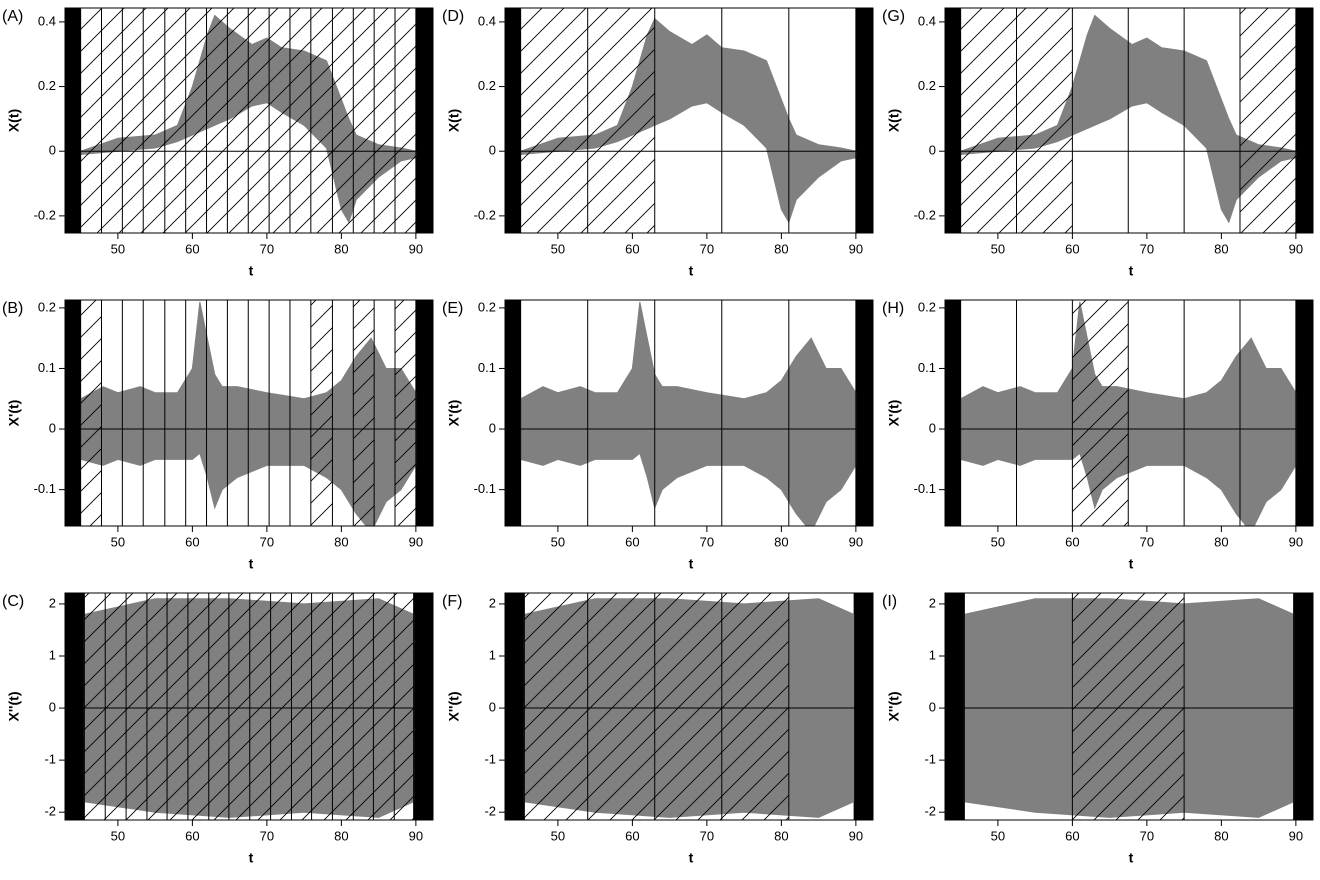  I want to click on panel-label: (E), so click(452, 308).